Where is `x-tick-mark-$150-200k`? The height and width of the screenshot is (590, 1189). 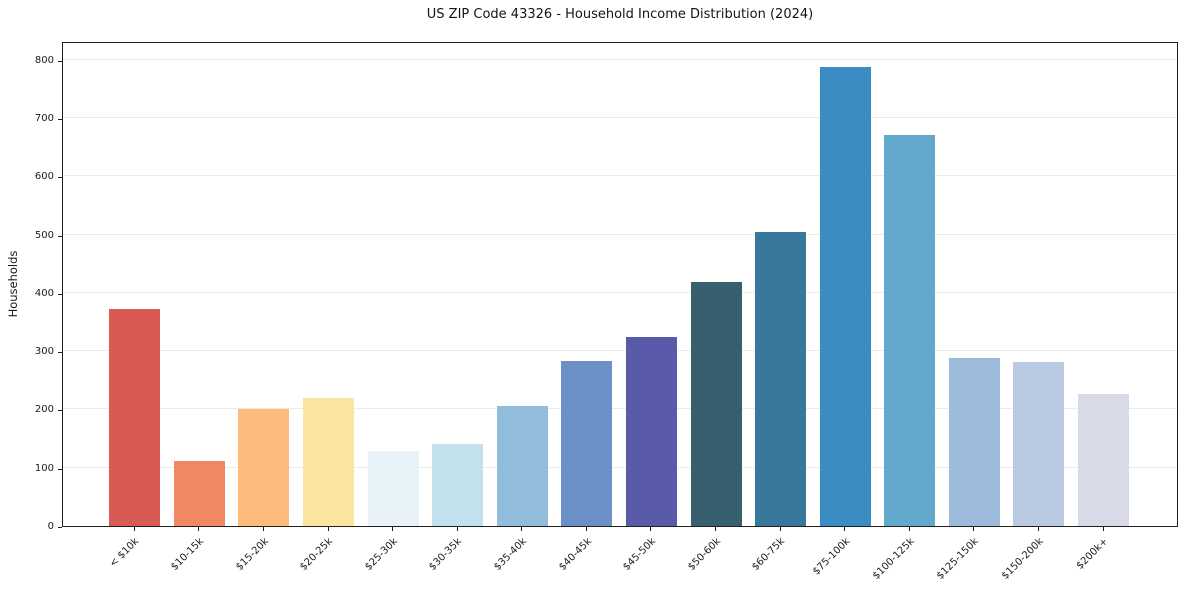 x-tick-mark-$150-200k is located at coordinates (1038, 529).